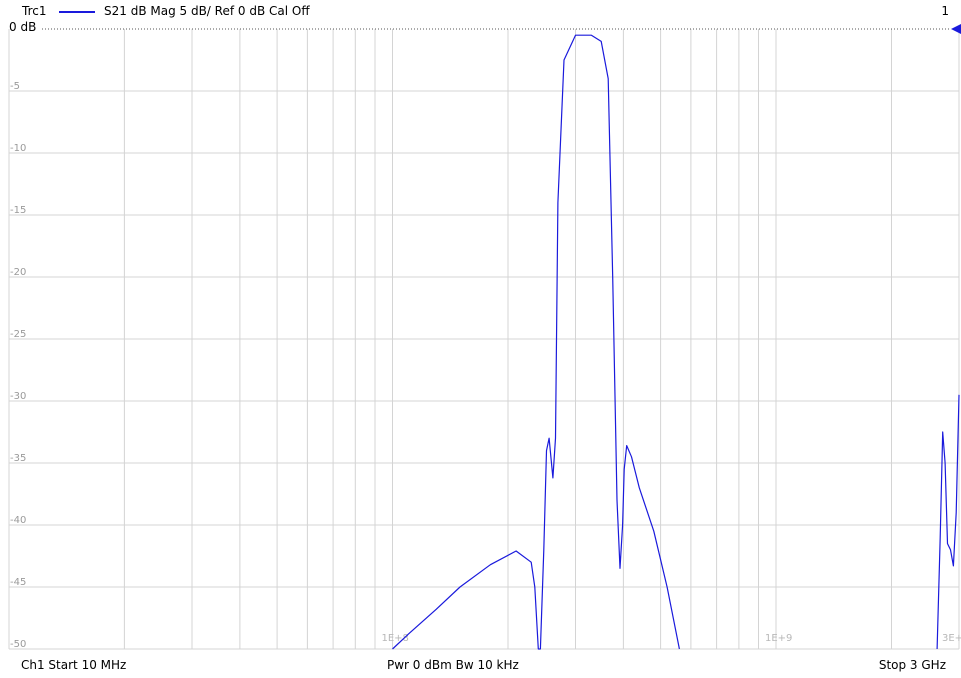 The height and width of the screenshot is (678, 961). I want to click on start-frequency: Ch1 Start 10 MHz, so click(74, 665).